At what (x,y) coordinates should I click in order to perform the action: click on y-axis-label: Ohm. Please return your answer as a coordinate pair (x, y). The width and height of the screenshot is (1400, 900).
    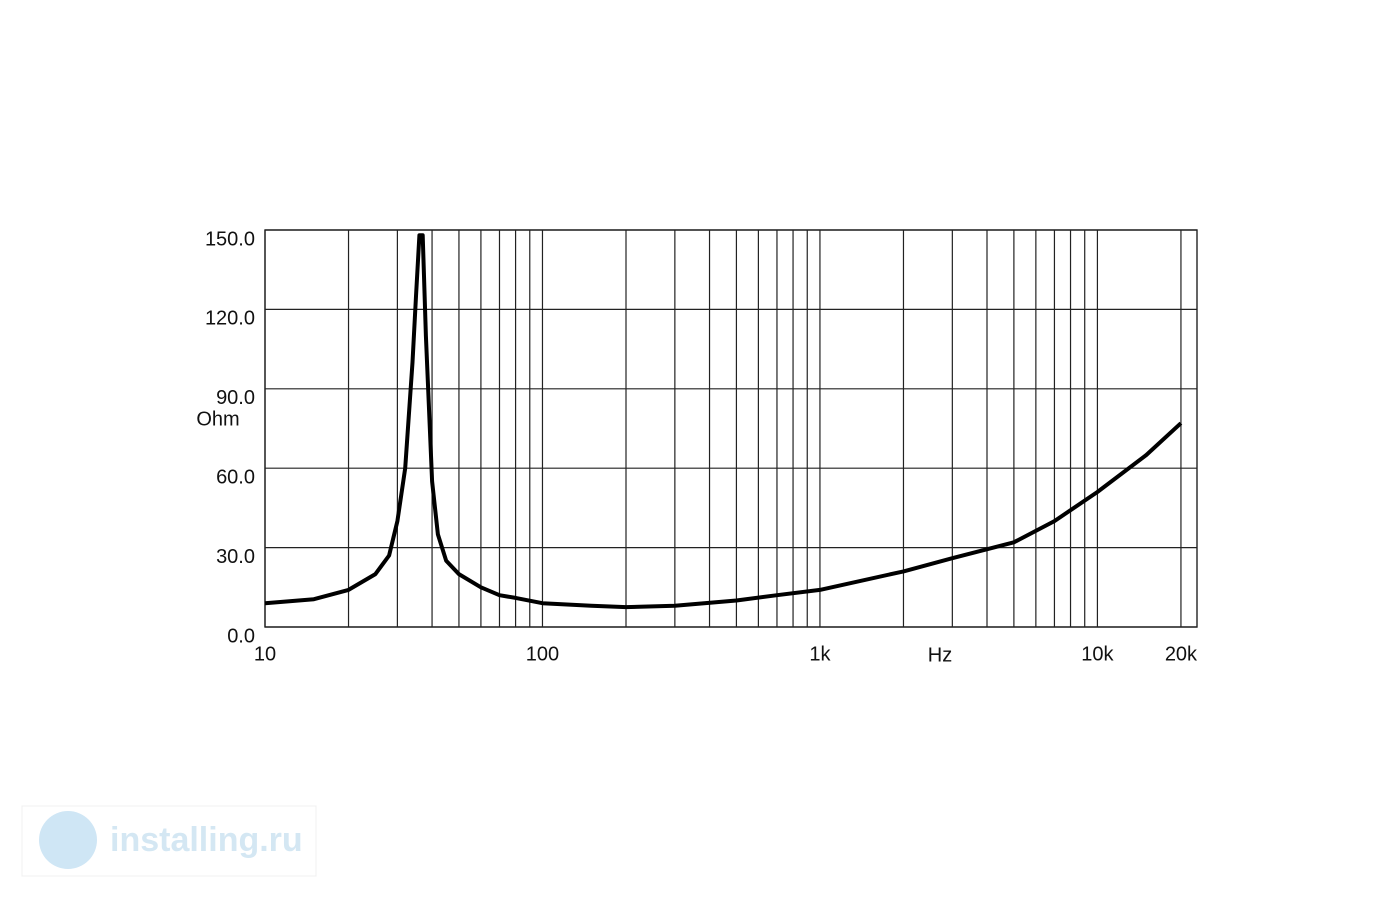
    Looking at the image, I should click on (217, 419).